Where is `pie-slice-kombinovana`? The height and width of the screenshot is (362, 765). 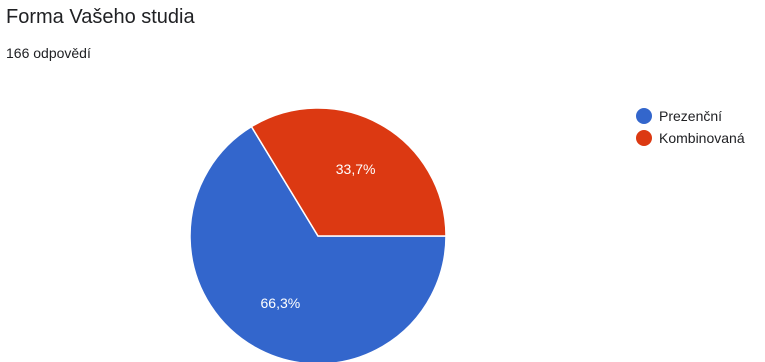
pie-slice-kombinovana is located at coordinates (348, 172).